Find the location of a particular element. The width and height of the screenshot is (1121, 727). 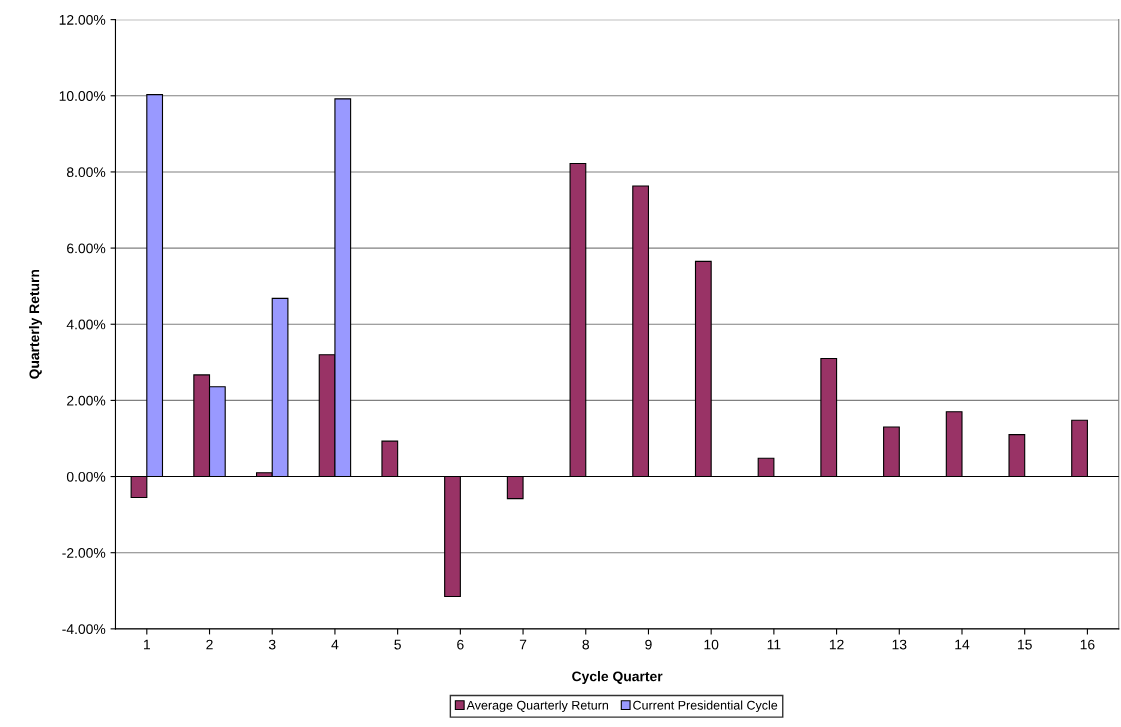

y-tick-label: -4.00% is located at coordinates (84, 629).